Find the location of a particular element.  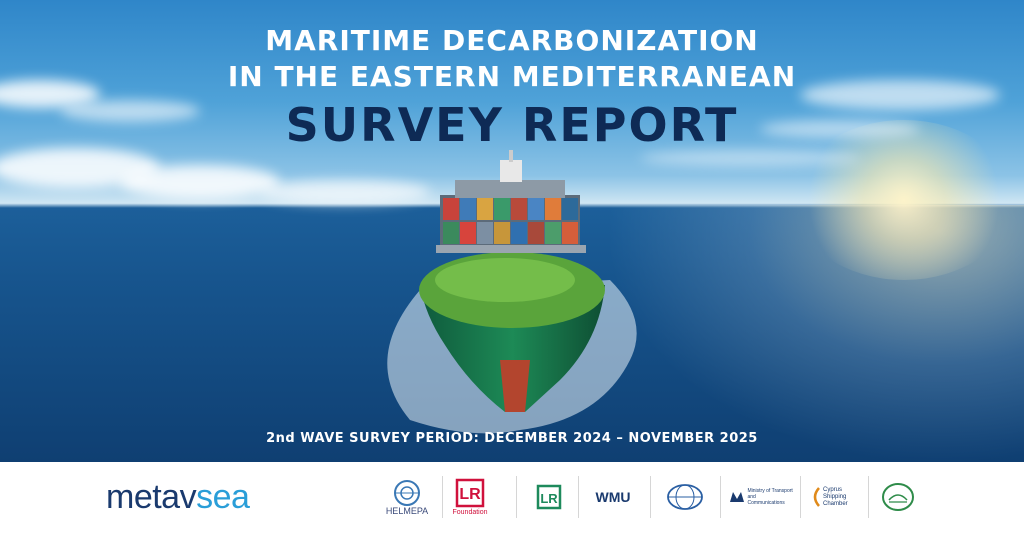

globe-emblem-icon is located at coordinates (685, 497).